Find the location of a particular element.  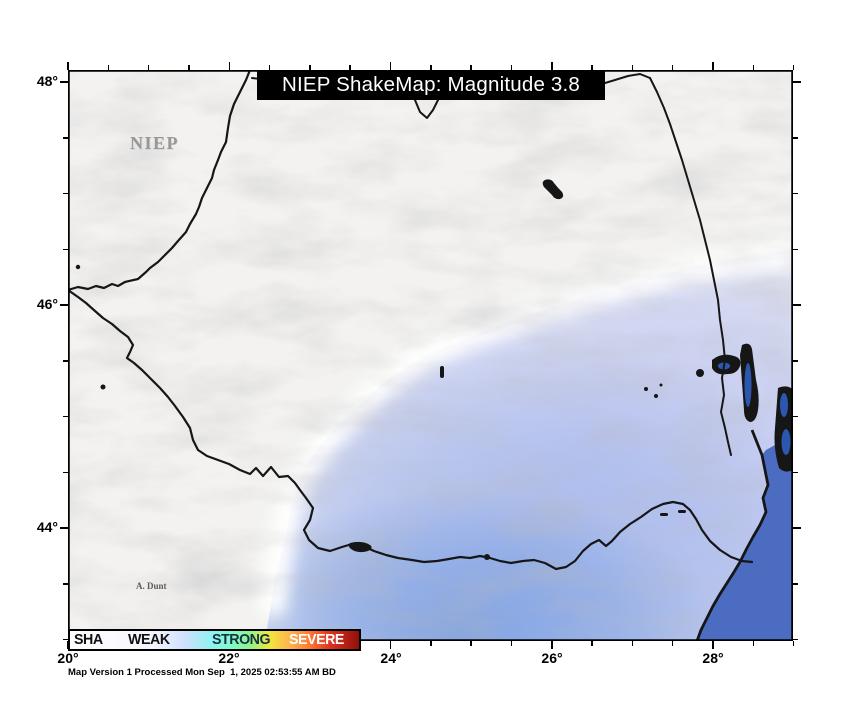

lon-label: 24° is located at coordinates (391, 658).